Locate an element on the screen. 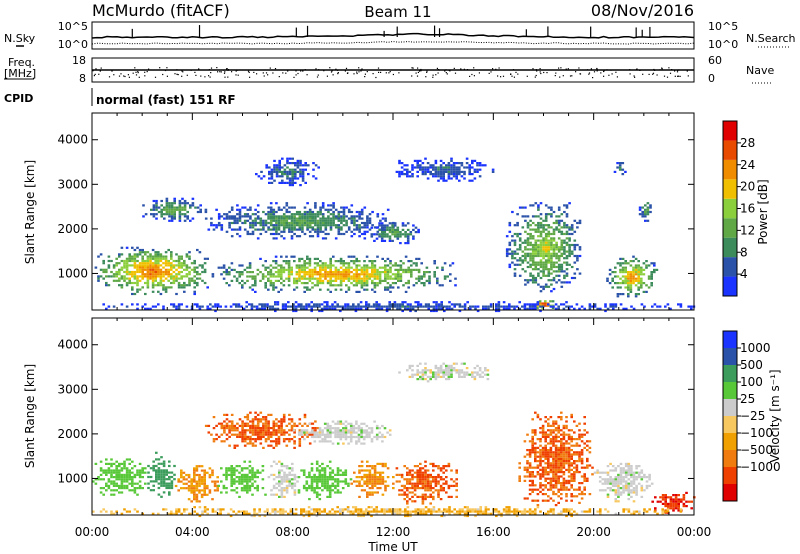 The image size is (800, 554). power-ytick-label: 3000 is located at coordinates (72, 184).